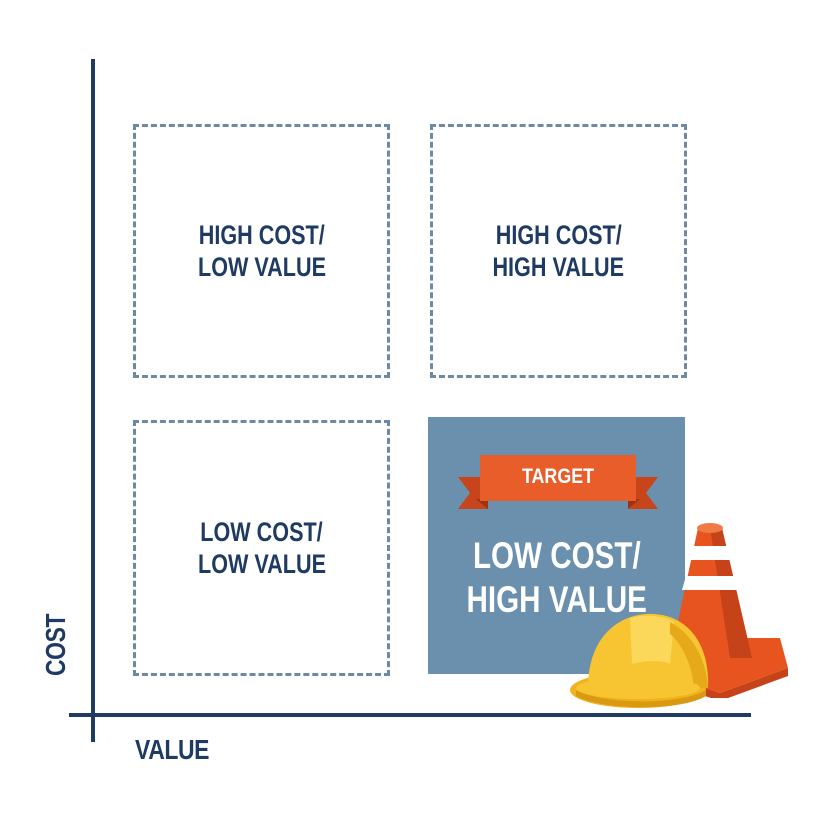  I want to click on ribbon-banner-icon, so click(558, 482).